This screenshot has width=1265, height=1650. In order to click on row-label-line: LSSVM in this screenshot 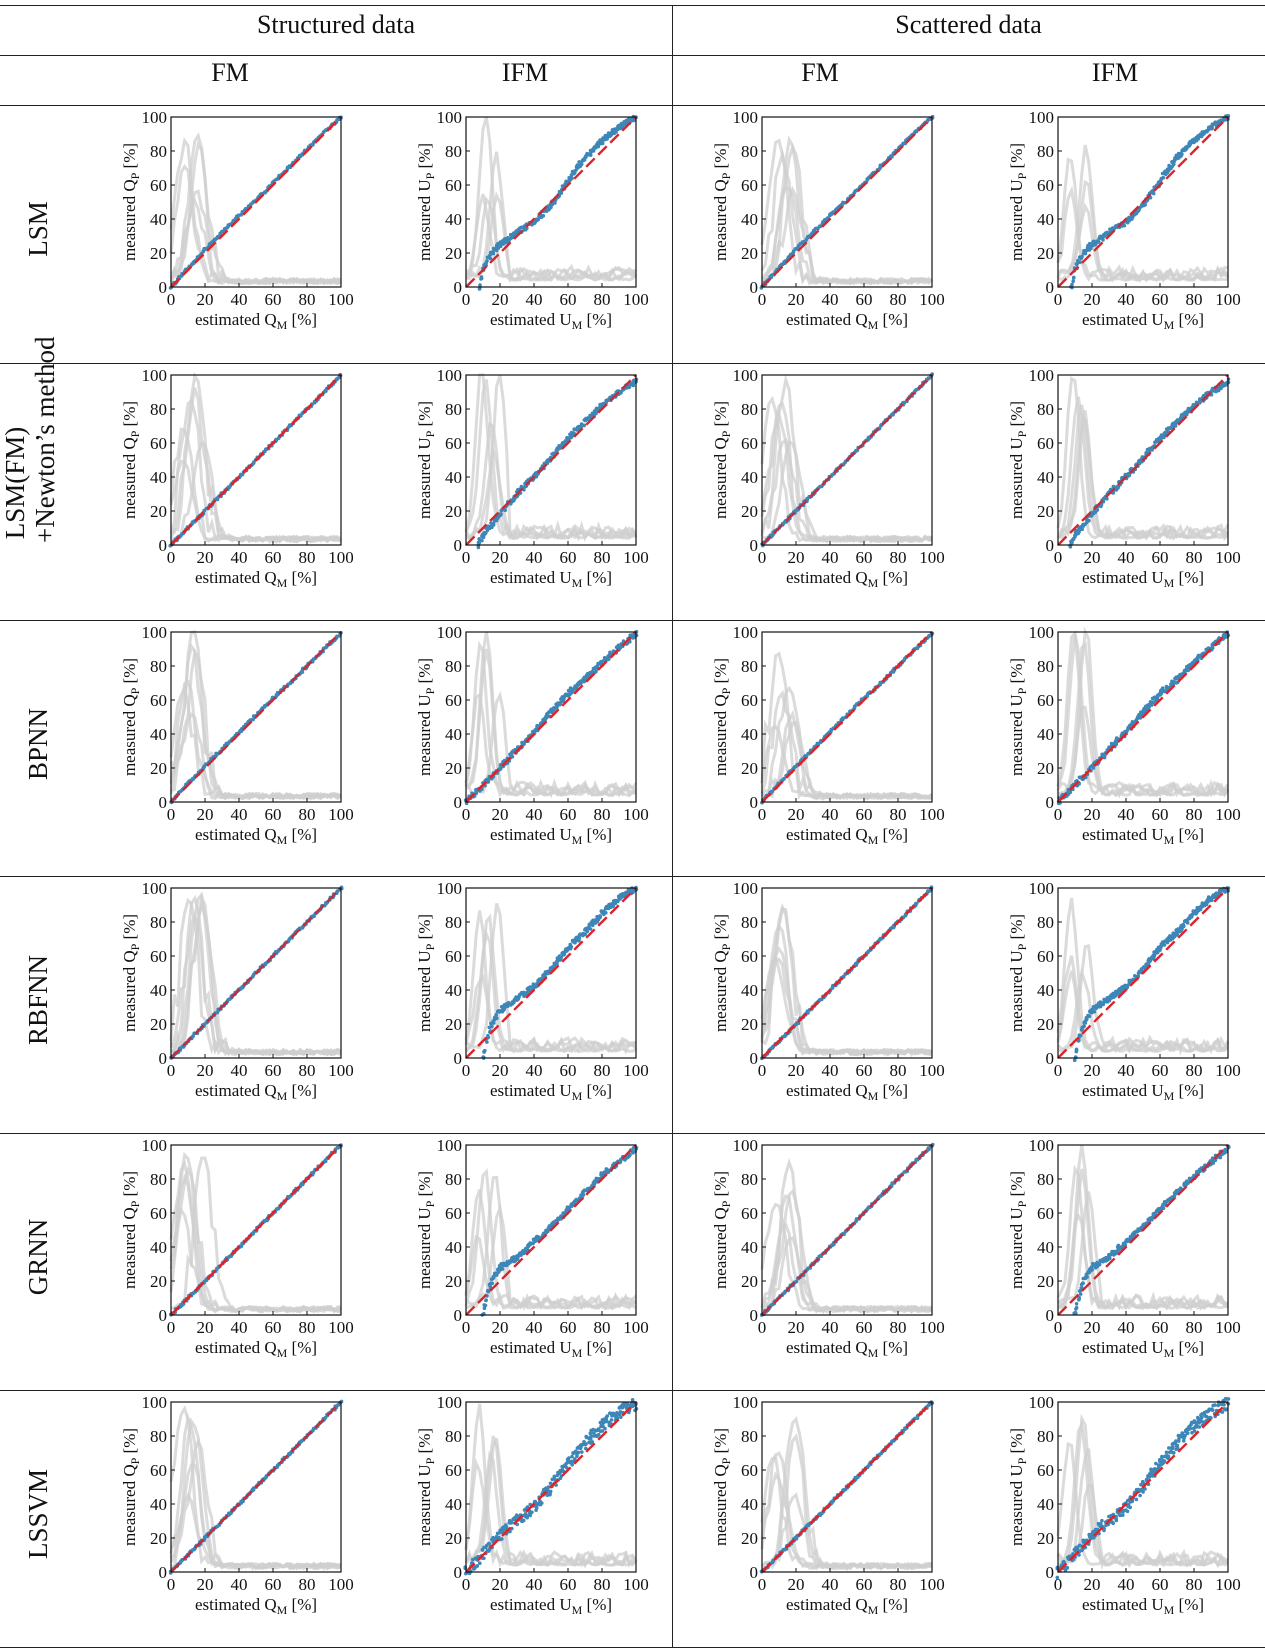, I will do `click(38, 1514)`.